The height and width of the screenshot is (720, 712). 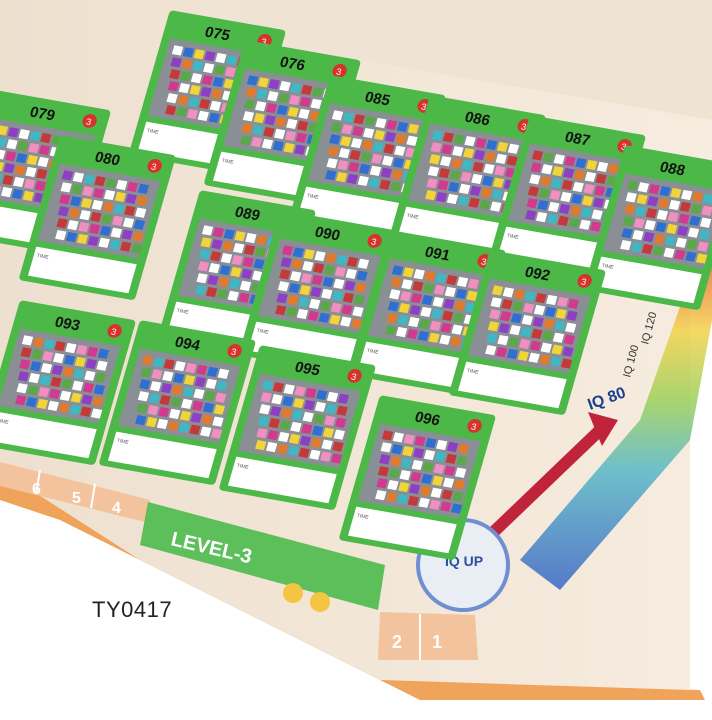 What do you see at coordinates (327, 234) in the screenshot?
I see `card-number: 090` at bounding box center [327, 234].